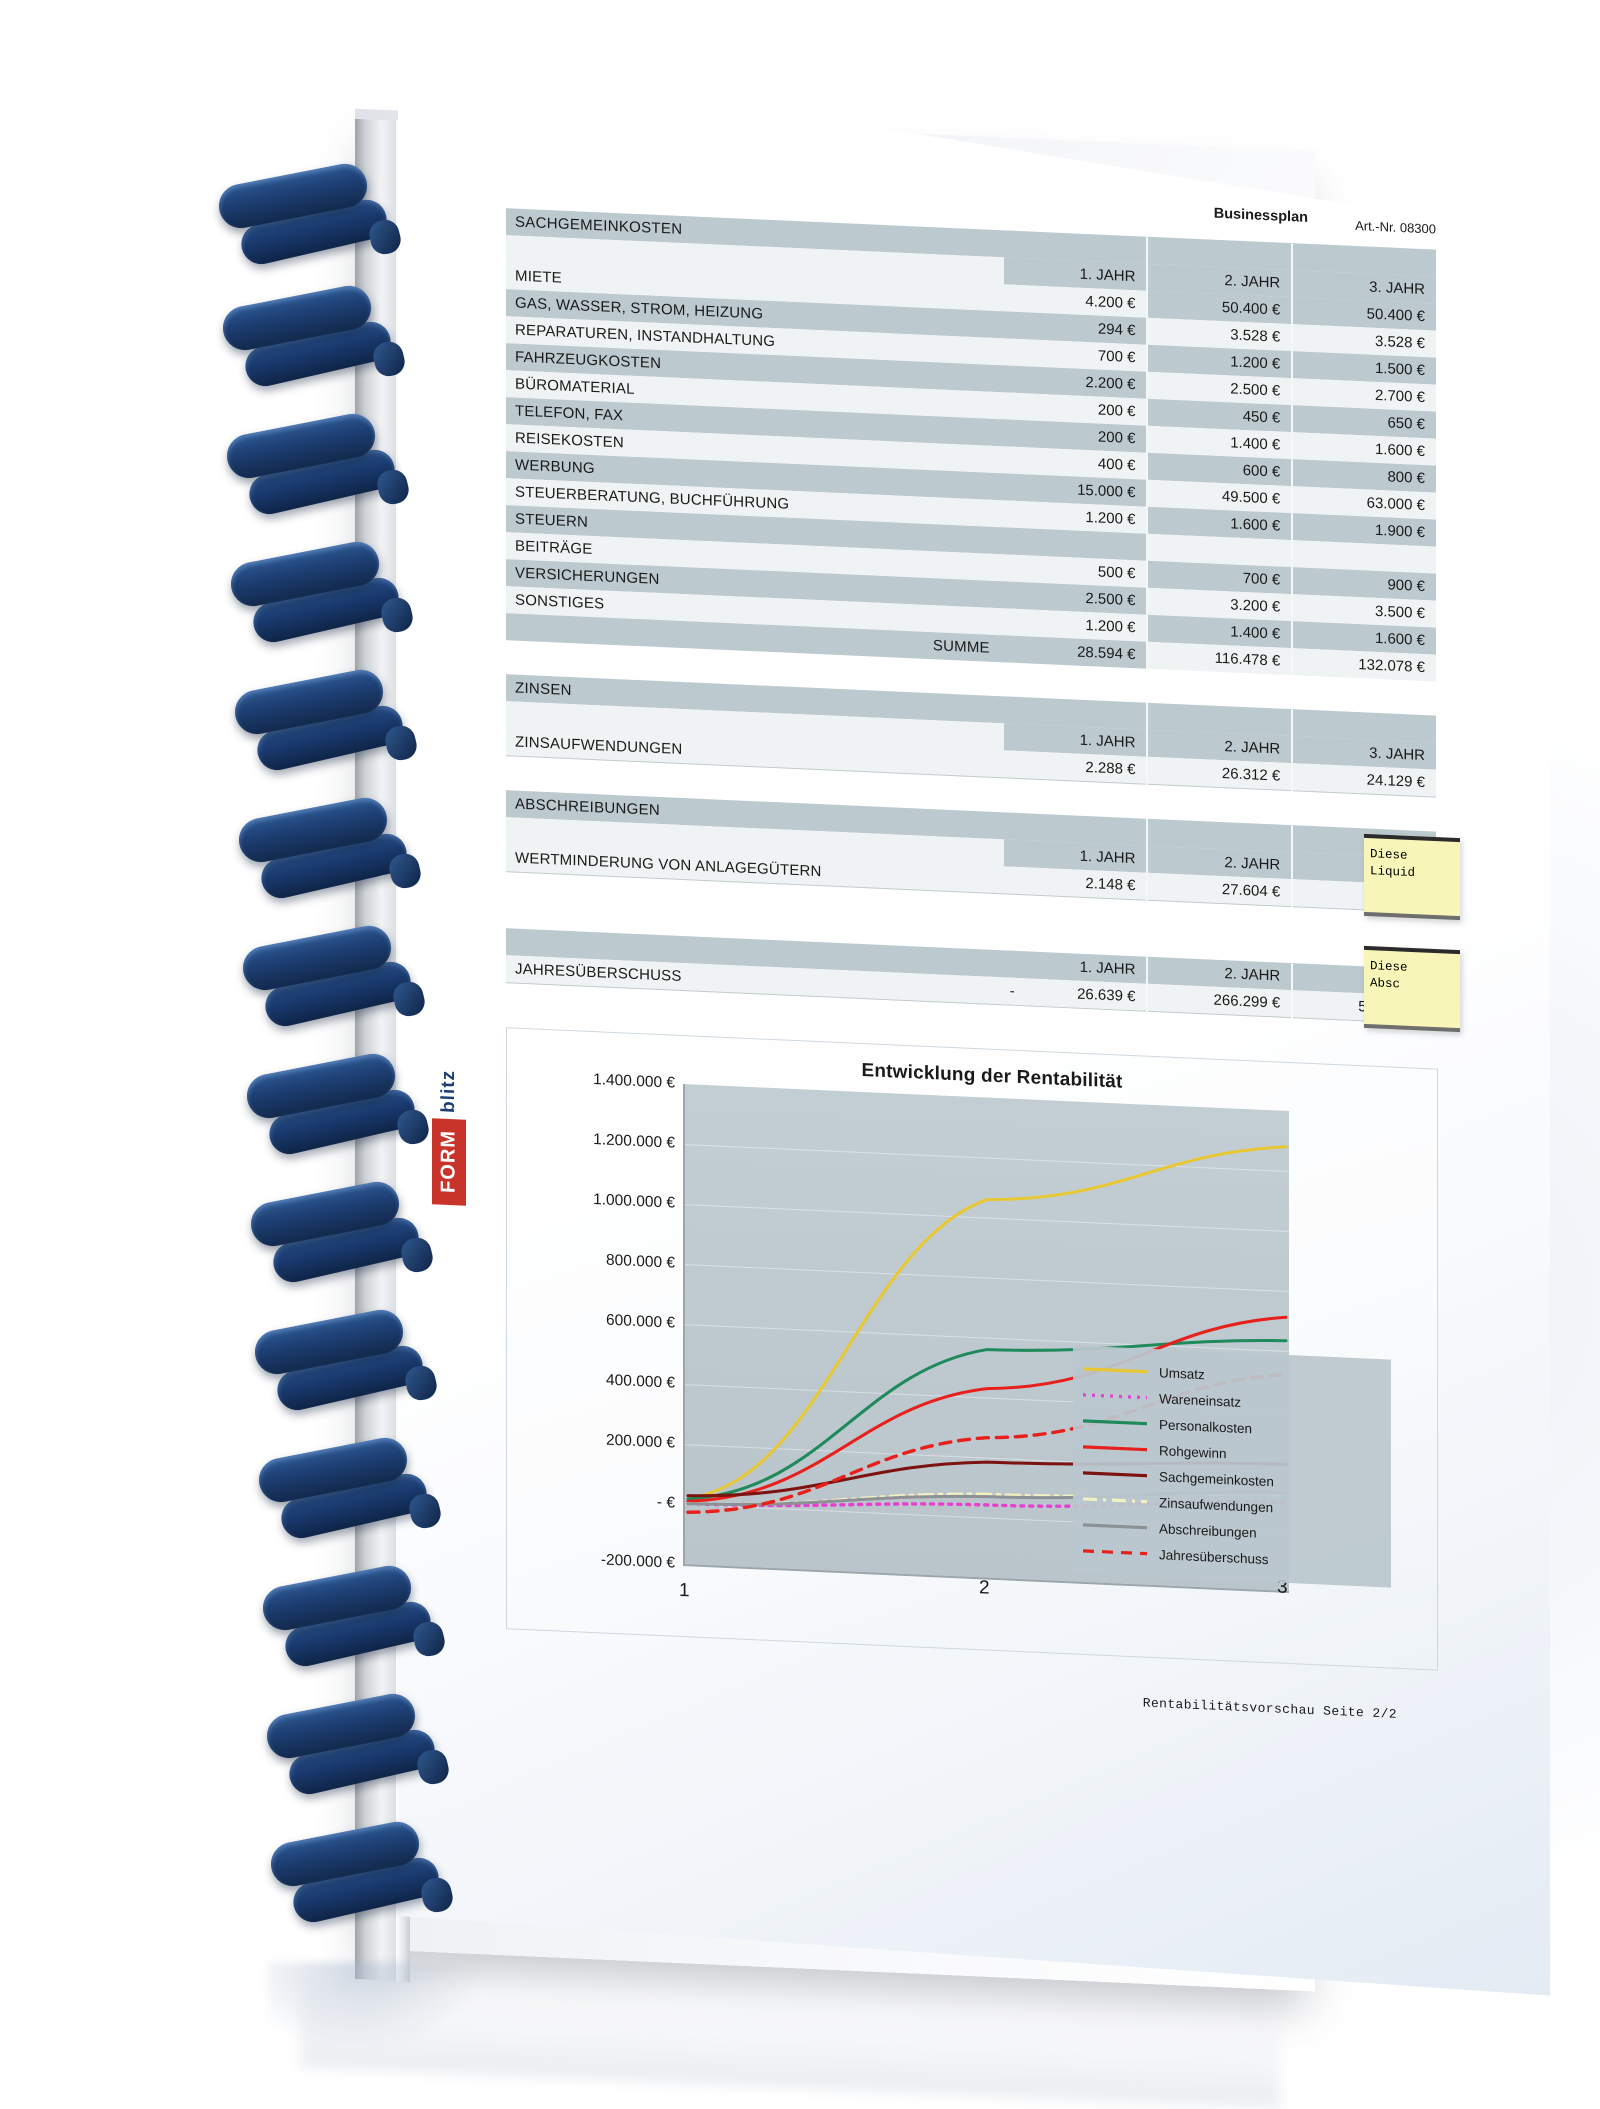 The height and width of the screenshot is (2109, 1600). Describe the element at coordinates (637, 1561) in the screenshot. I see `y-tick-label: -200.000 €` at that location.